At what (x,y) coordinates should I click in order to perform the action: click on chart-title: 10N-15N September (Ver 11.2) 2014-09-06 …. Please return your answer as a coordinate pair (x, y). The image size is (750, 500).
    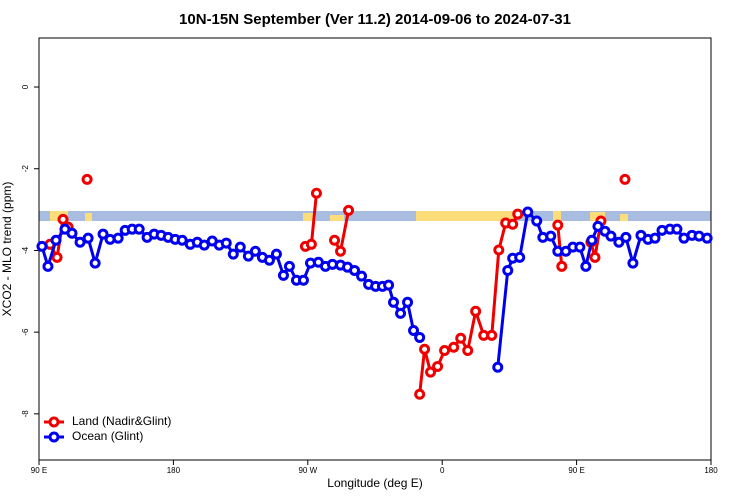
    Looking at the image, I should click on (375, 19).